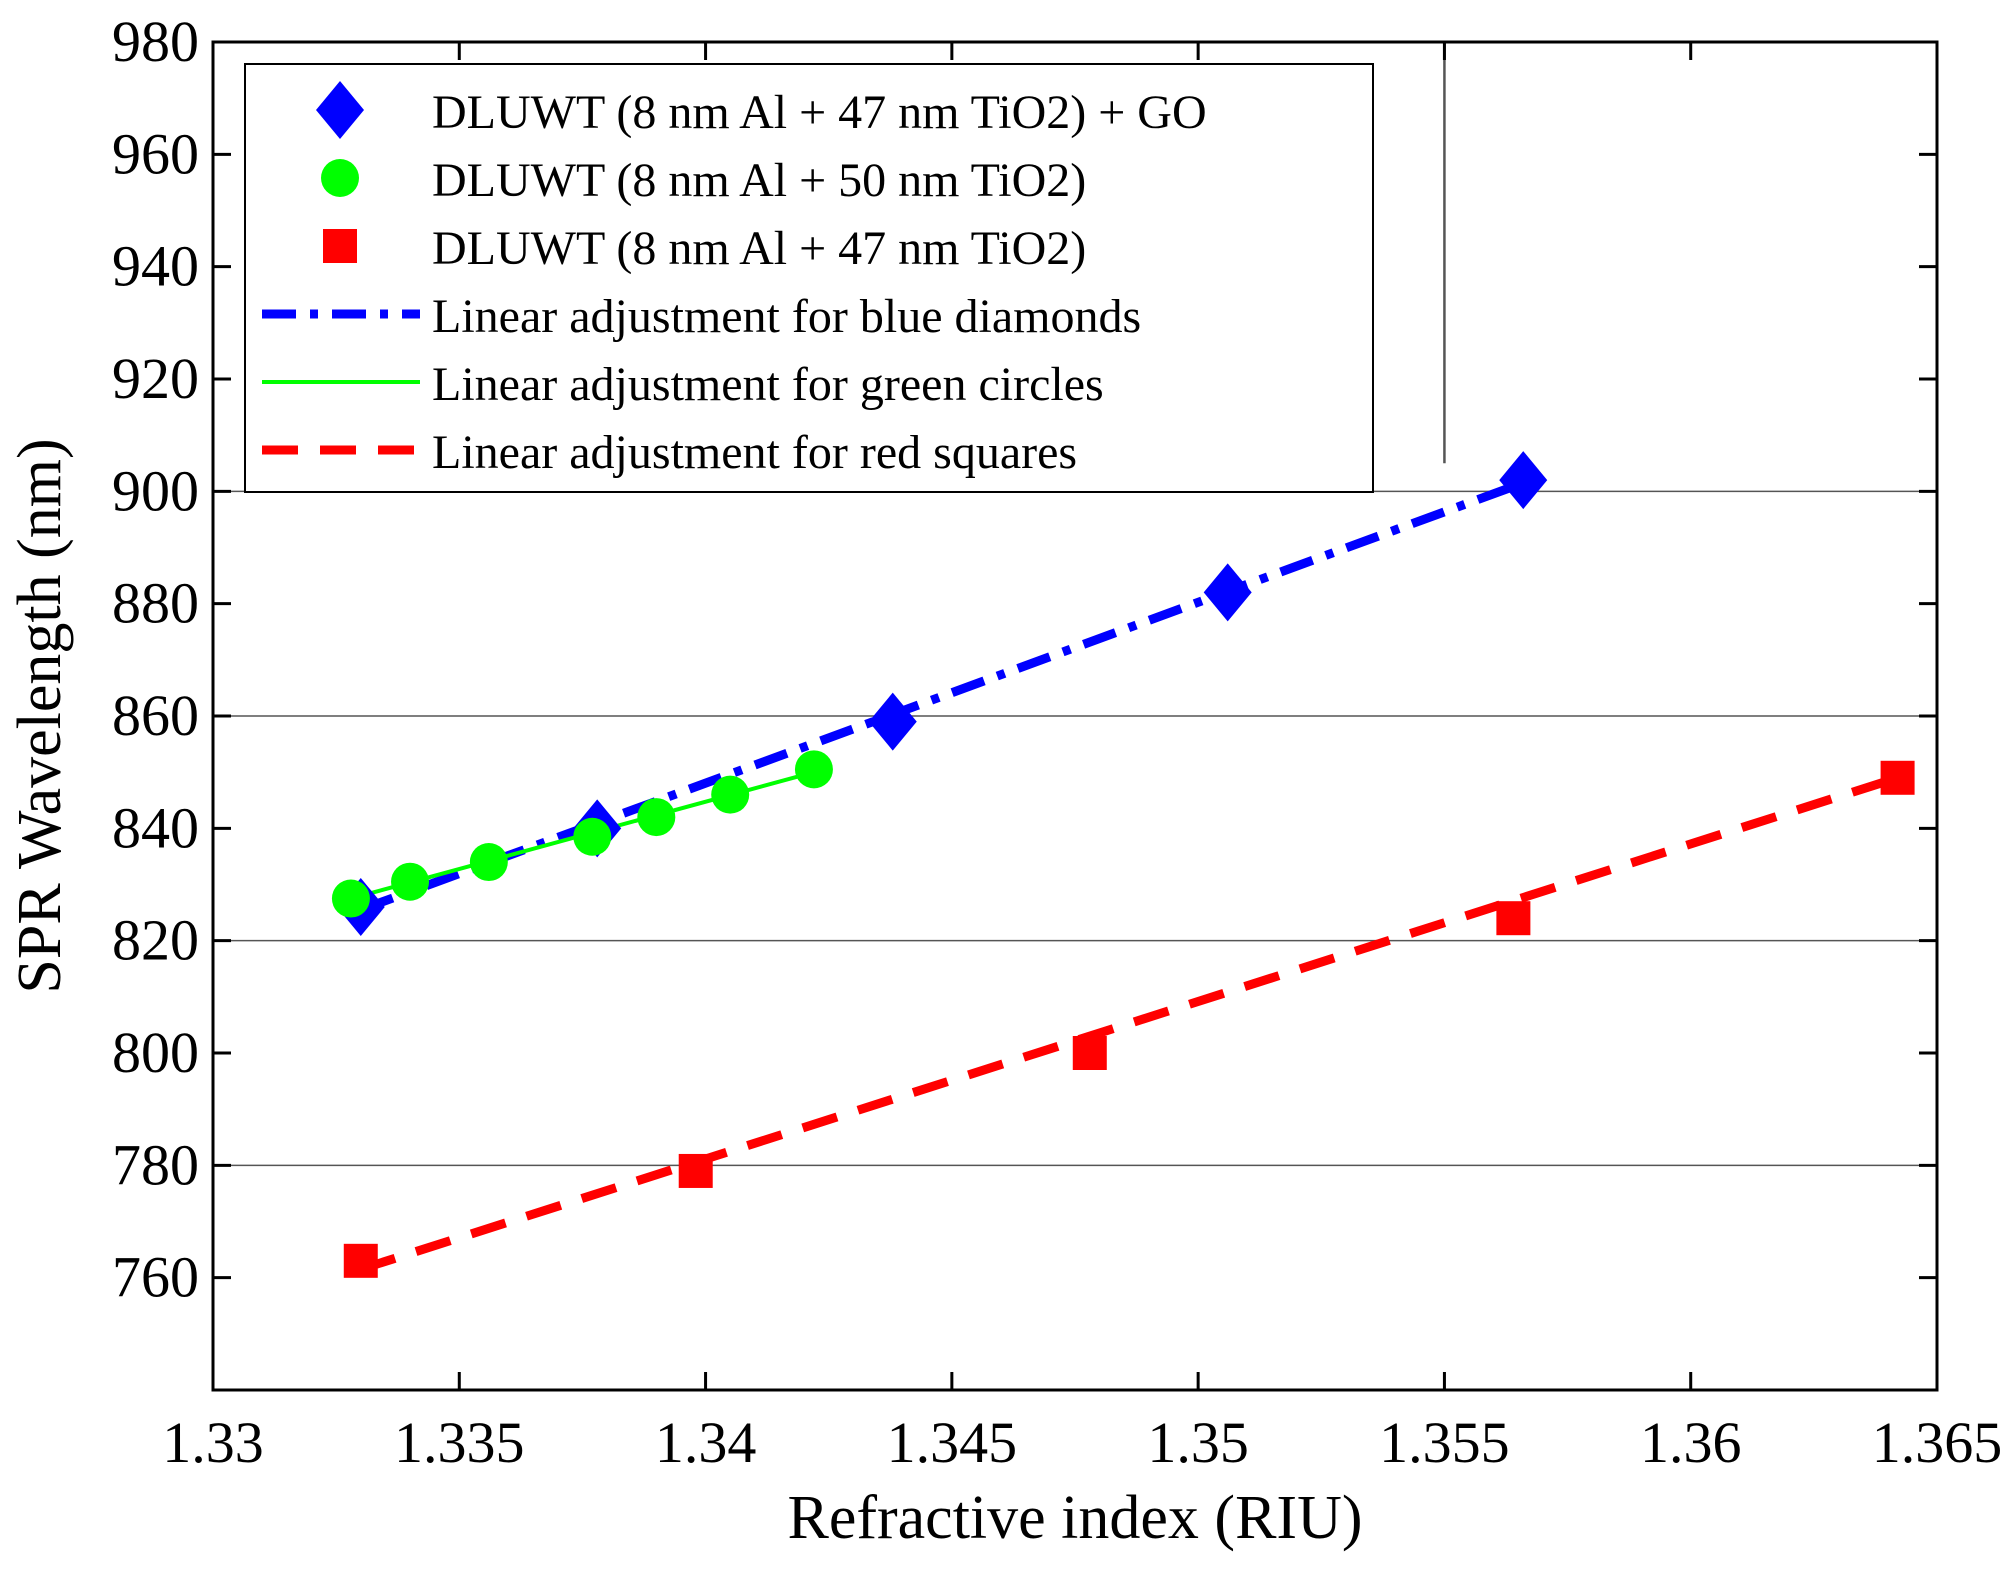 The width and height of the screenshot is (2012, 1580). I want to click on x-axis-title: Refractive index (RIU), so click(1075, 1518).